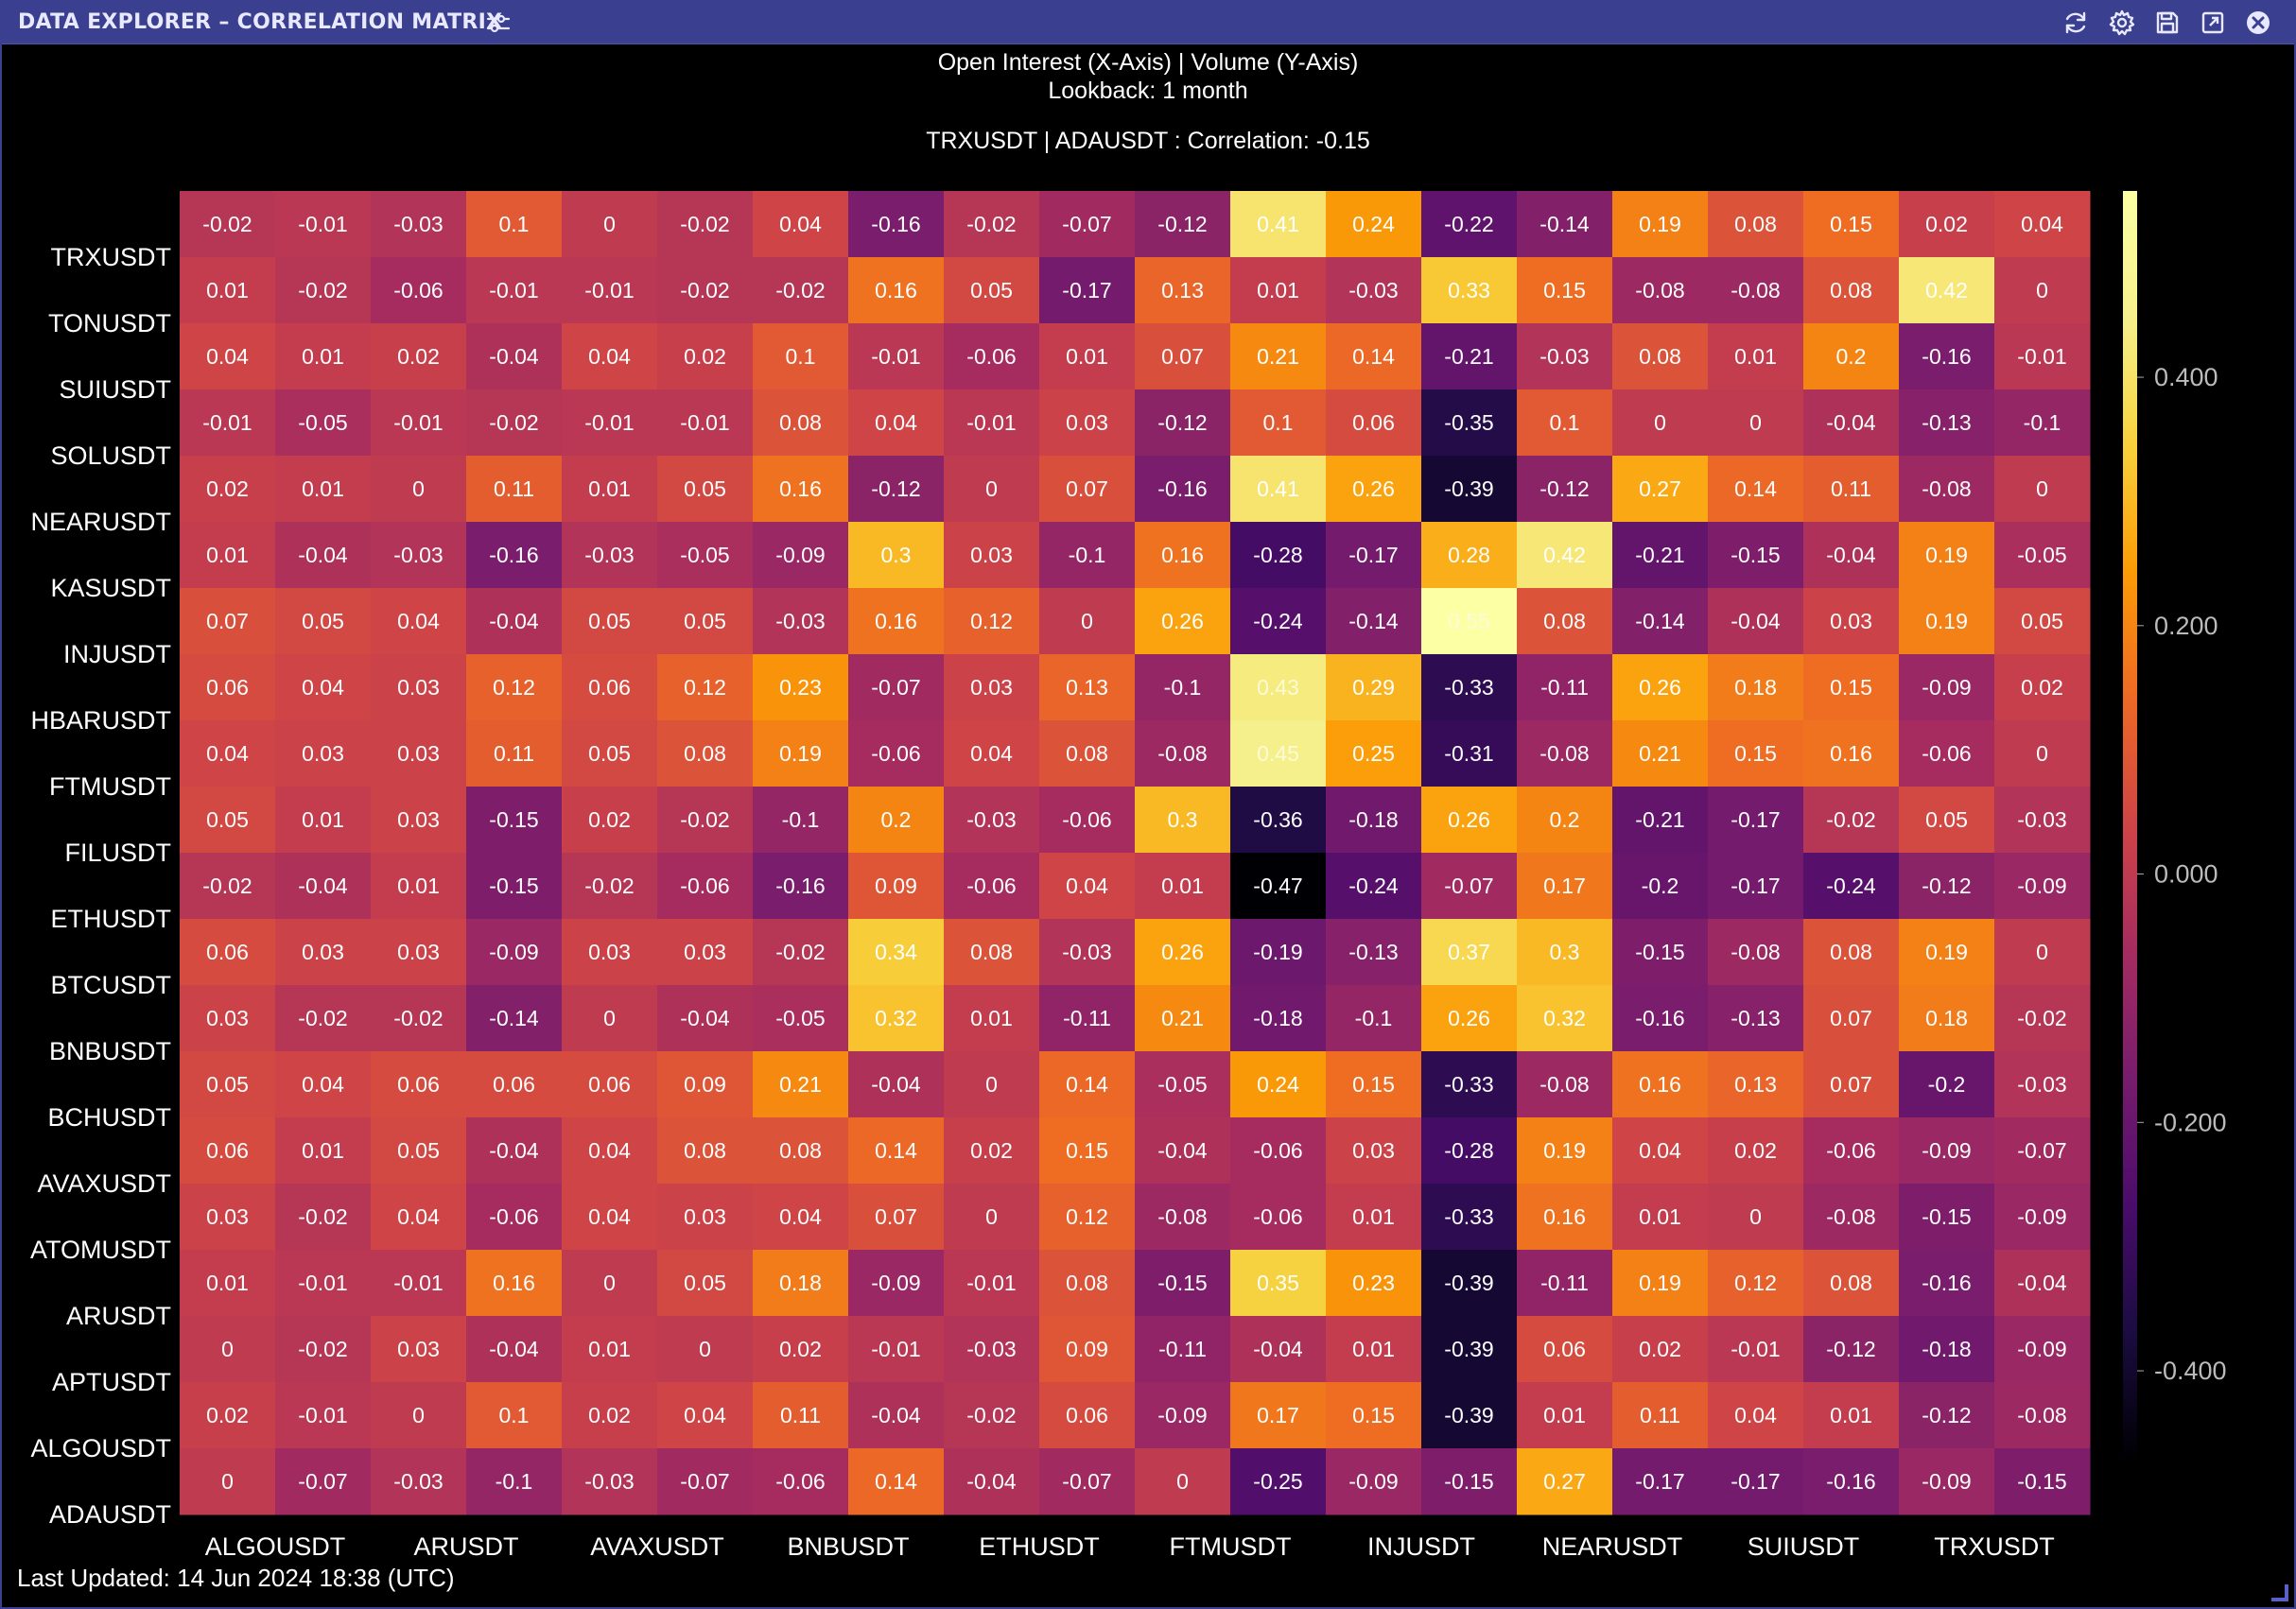  What do you see at coordinates (2122, 23) in the screenshot?
I see `gear-icon` at bounding box center [2122, 23].